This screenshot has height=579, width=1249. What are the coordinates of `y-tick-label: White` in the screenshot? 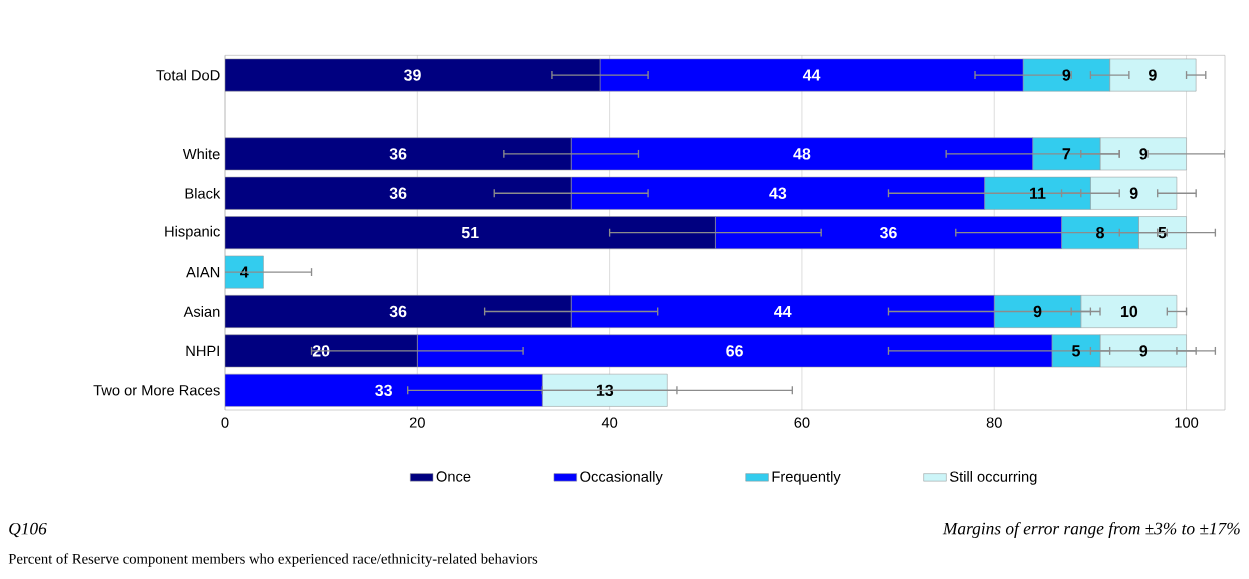 It's located at (201, 154).